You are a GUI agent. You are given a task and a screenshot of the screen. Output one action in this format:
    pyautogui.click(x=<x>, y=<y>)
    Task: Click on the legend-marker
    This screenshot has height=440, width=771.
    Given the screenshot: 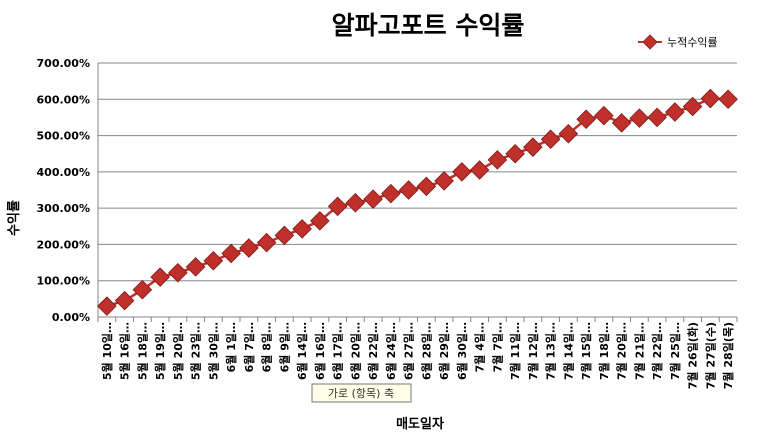 What is the action you would take?
    pyautogui.click(x=650, y=42)
    